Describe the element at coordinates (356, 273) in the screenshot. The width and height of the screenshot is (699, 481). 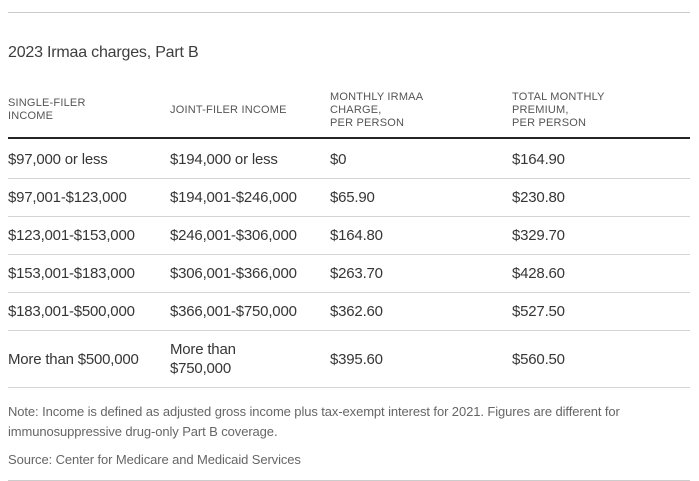
I see `table-cell-monthly-irmaa-charge: $263.70` at that location.